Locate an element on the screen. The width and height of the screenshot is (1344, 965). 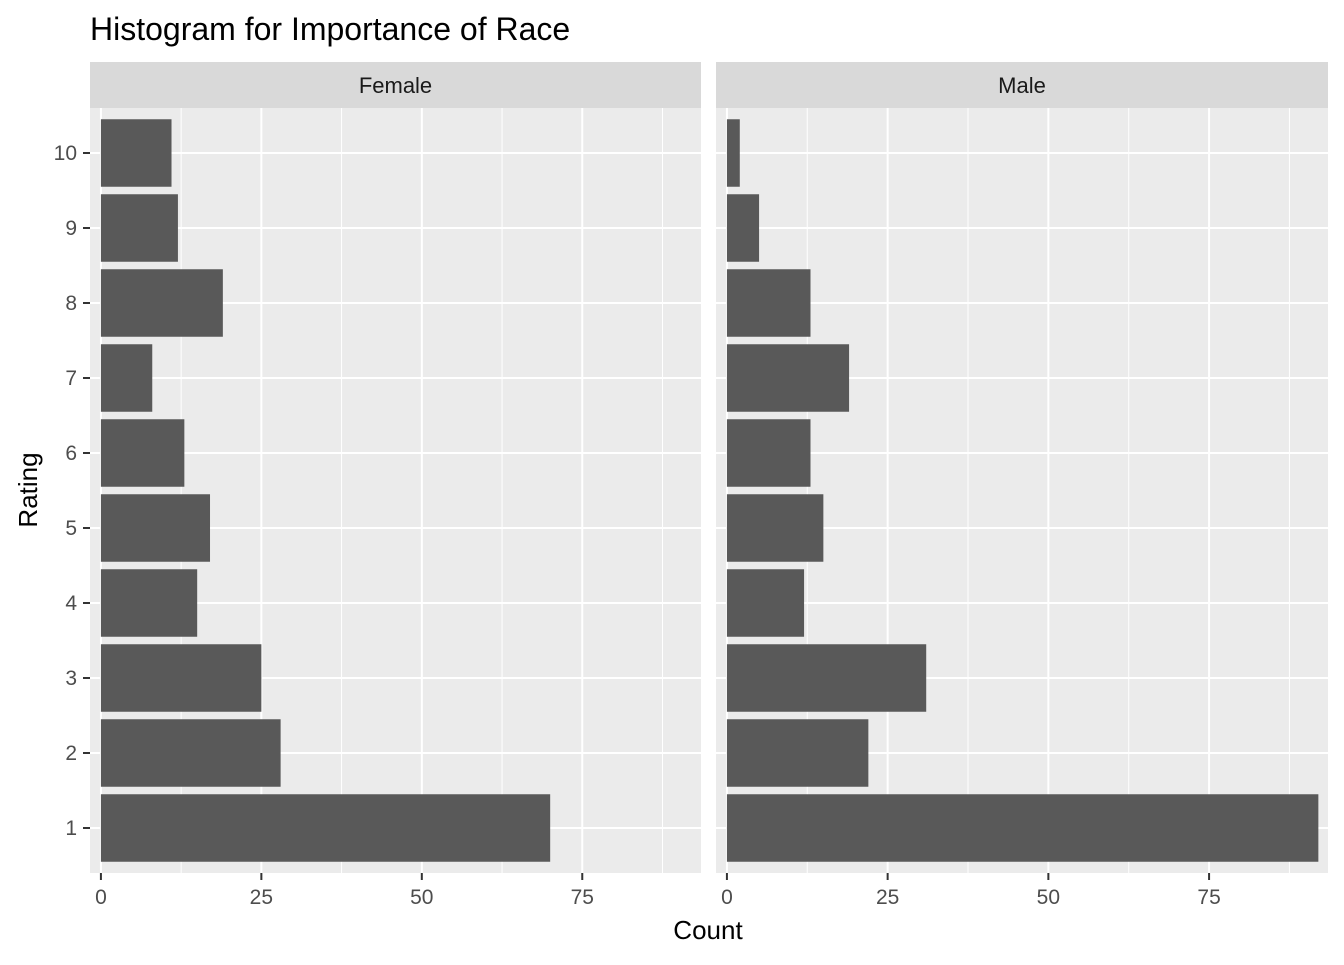
facet-strip-label: Male is located at coordinates (1022, 85).